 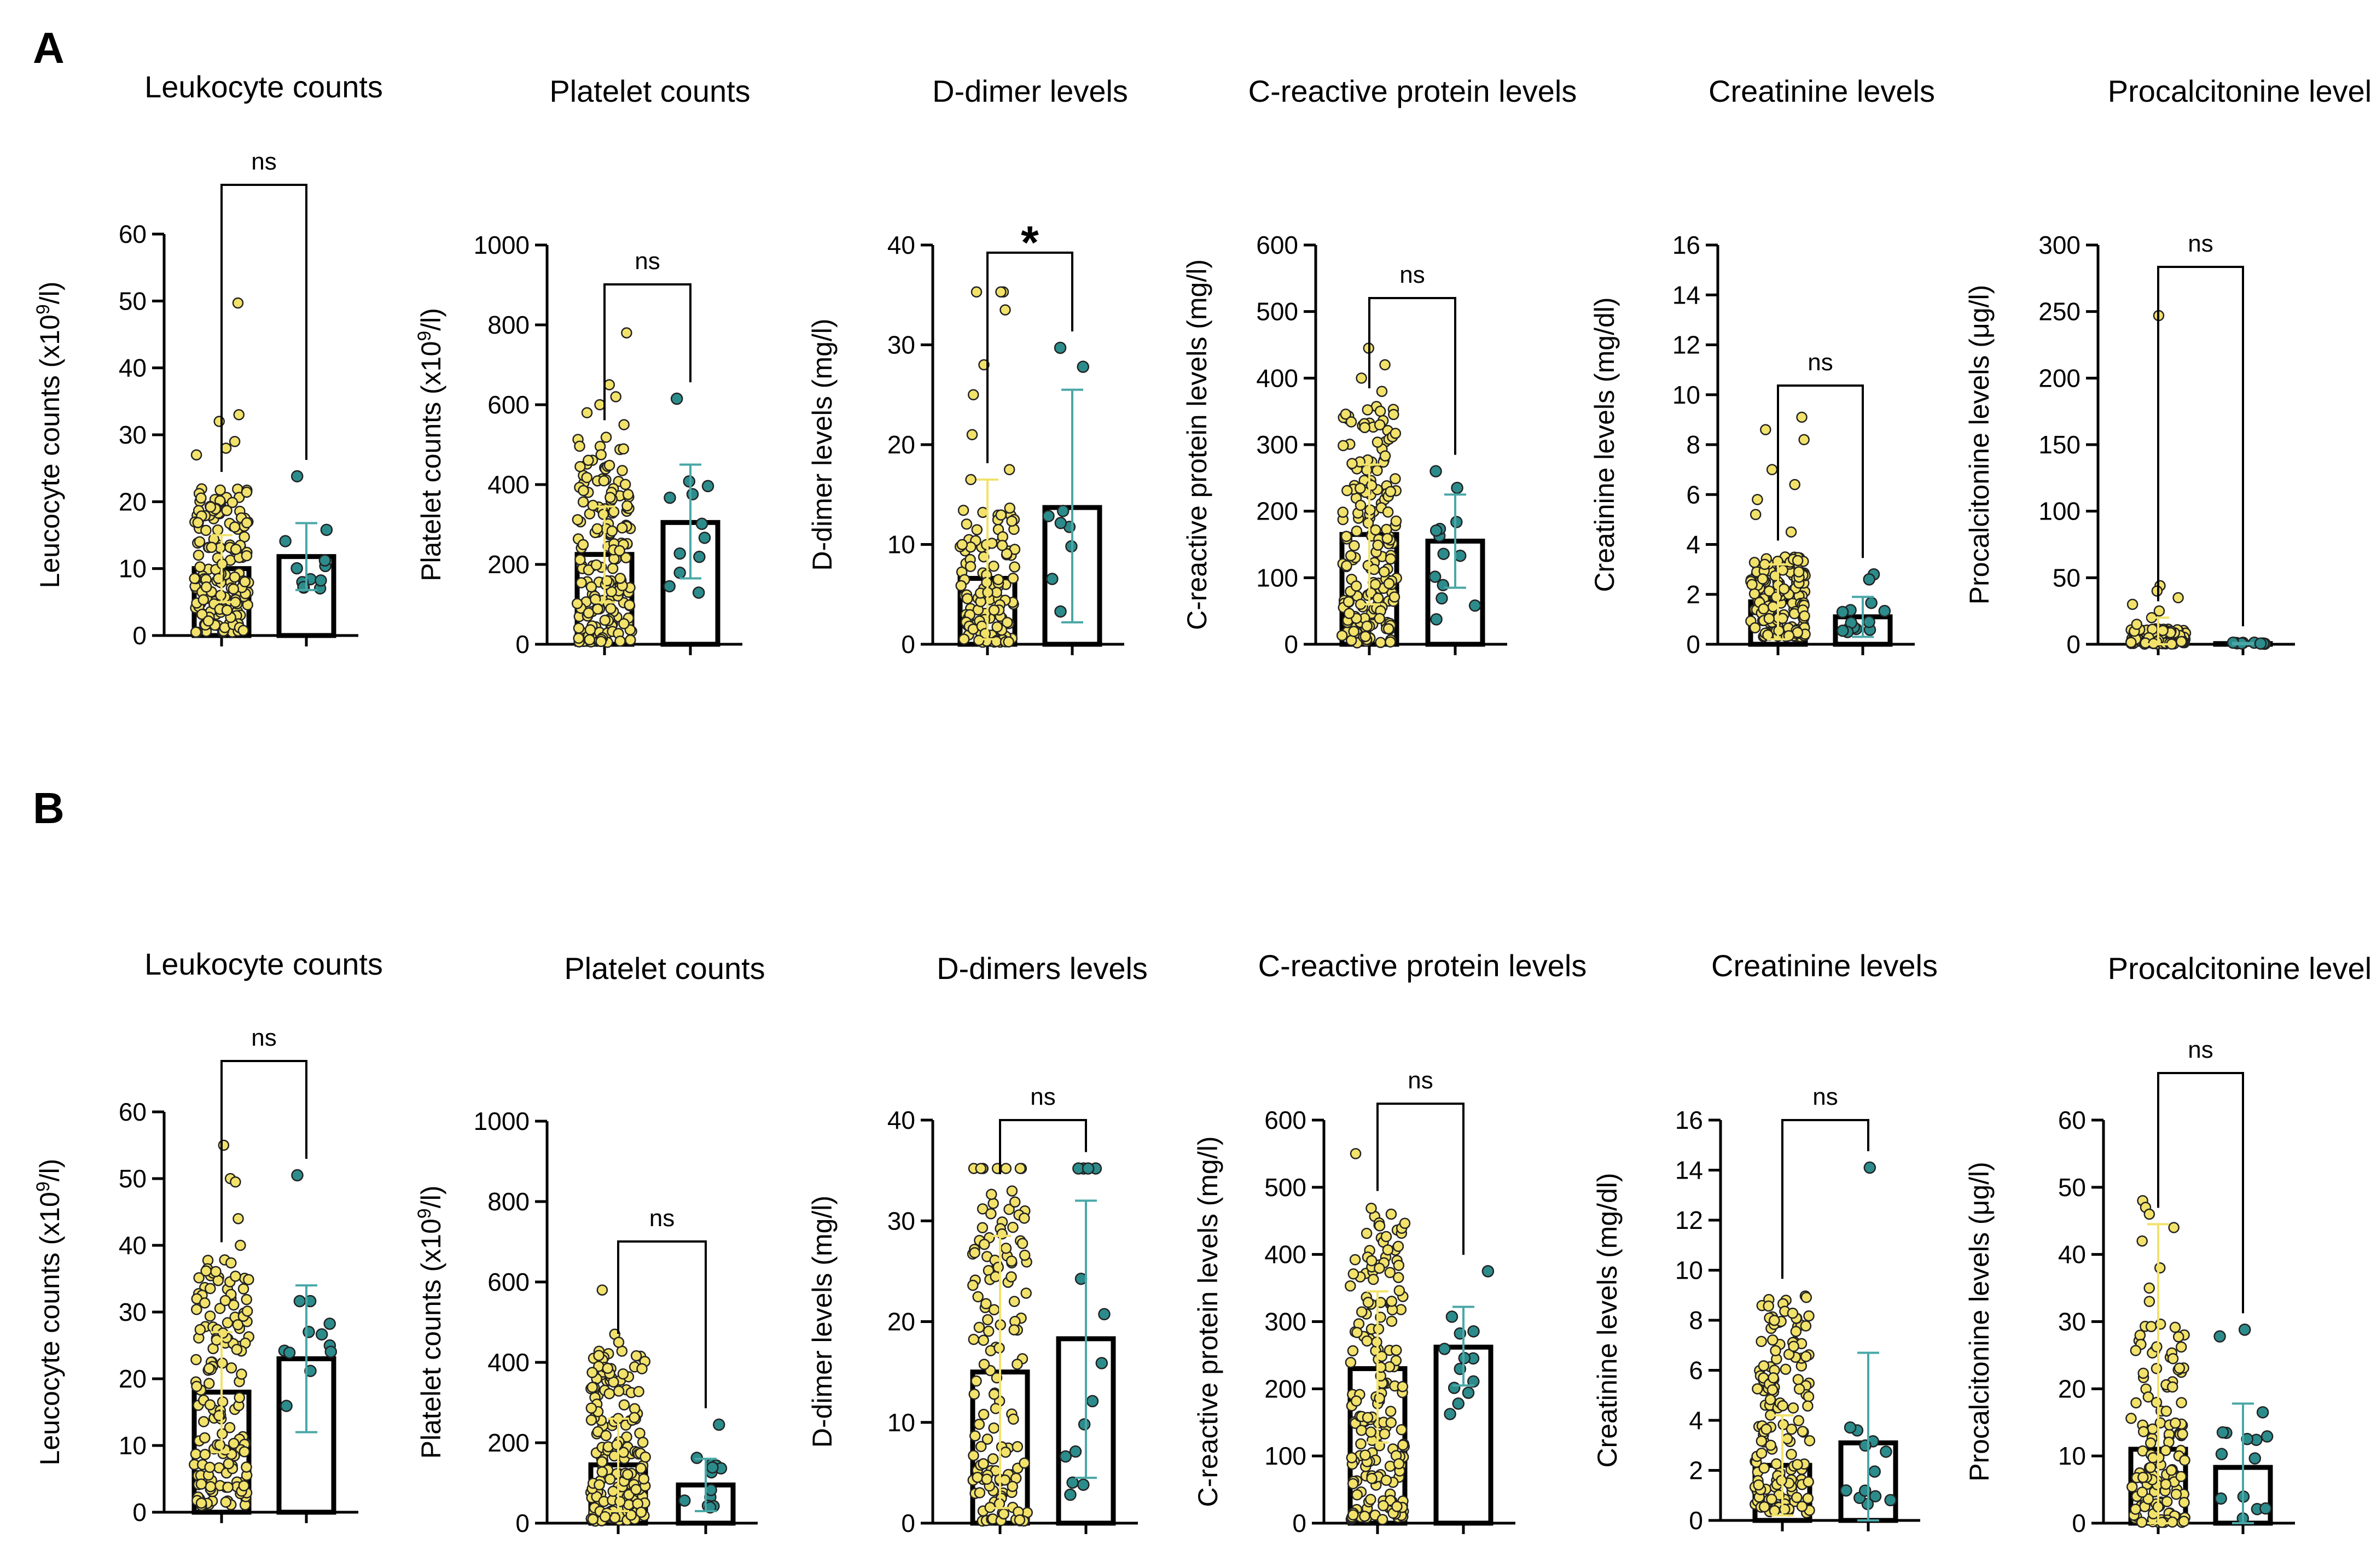 What do you see at coordinates (901, 345) in the screenshot?
I see `y-tick-label: 30` at bounding box center [901, 345].